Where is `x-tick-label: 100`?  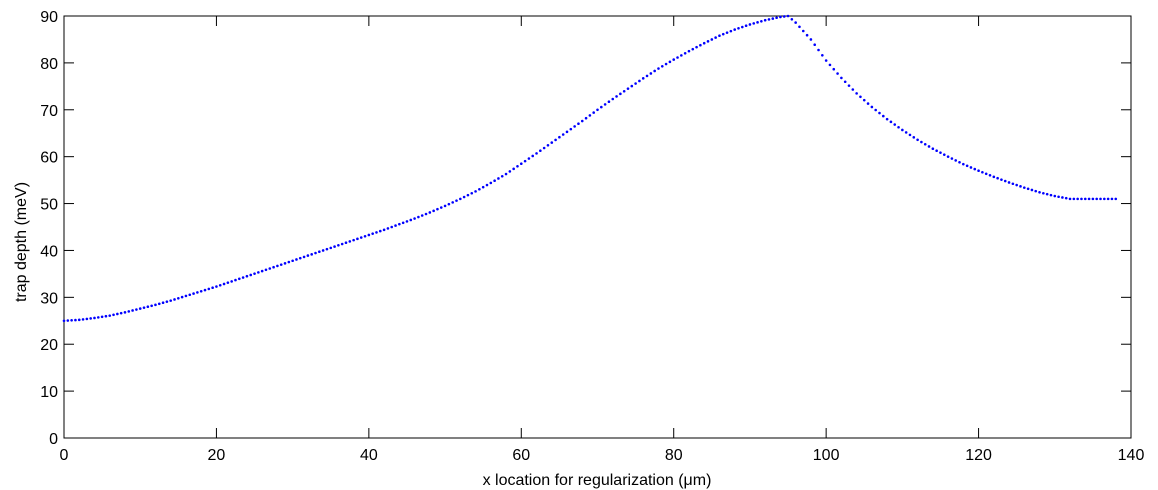
x-tick-label: 100 is located at coordinates (826, 455).